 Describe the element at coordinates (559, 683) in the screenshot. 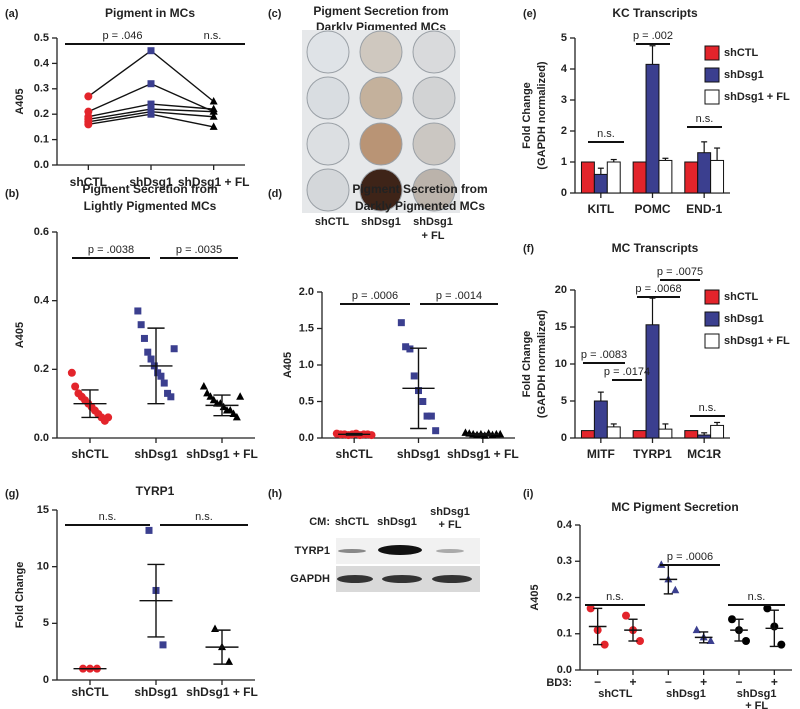

I see `x-prefix: BD3:` at that location.